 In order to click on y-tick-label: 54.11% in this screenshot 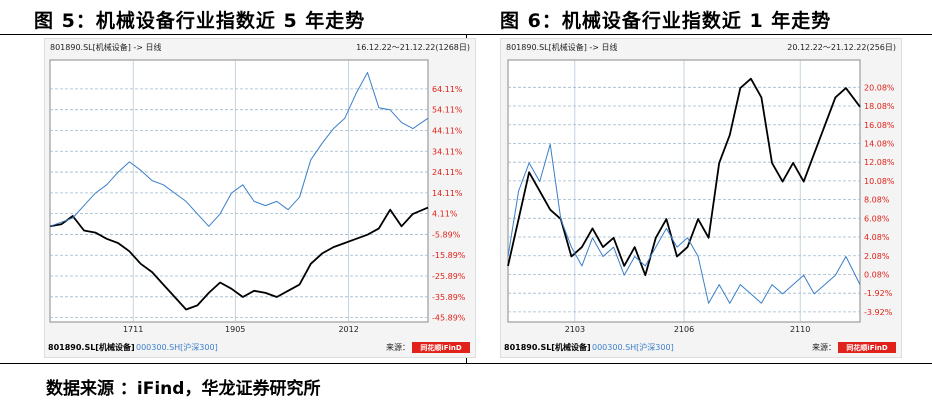, I will do `click(447, 110)`.